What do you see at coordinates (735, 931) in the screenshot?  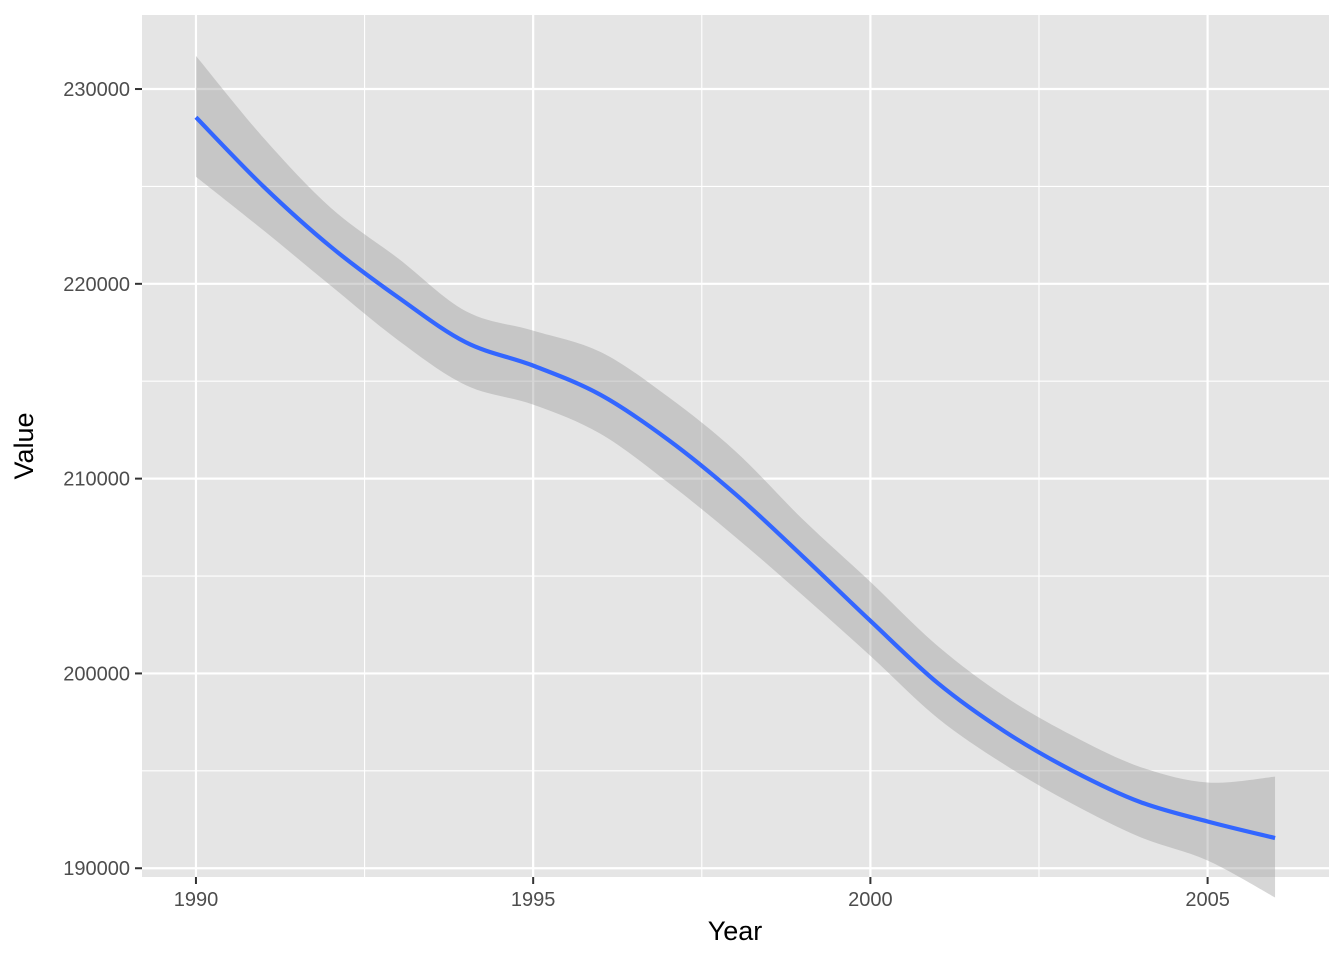 I see `x-axis-title: Year` at bounding box center [735, 931].